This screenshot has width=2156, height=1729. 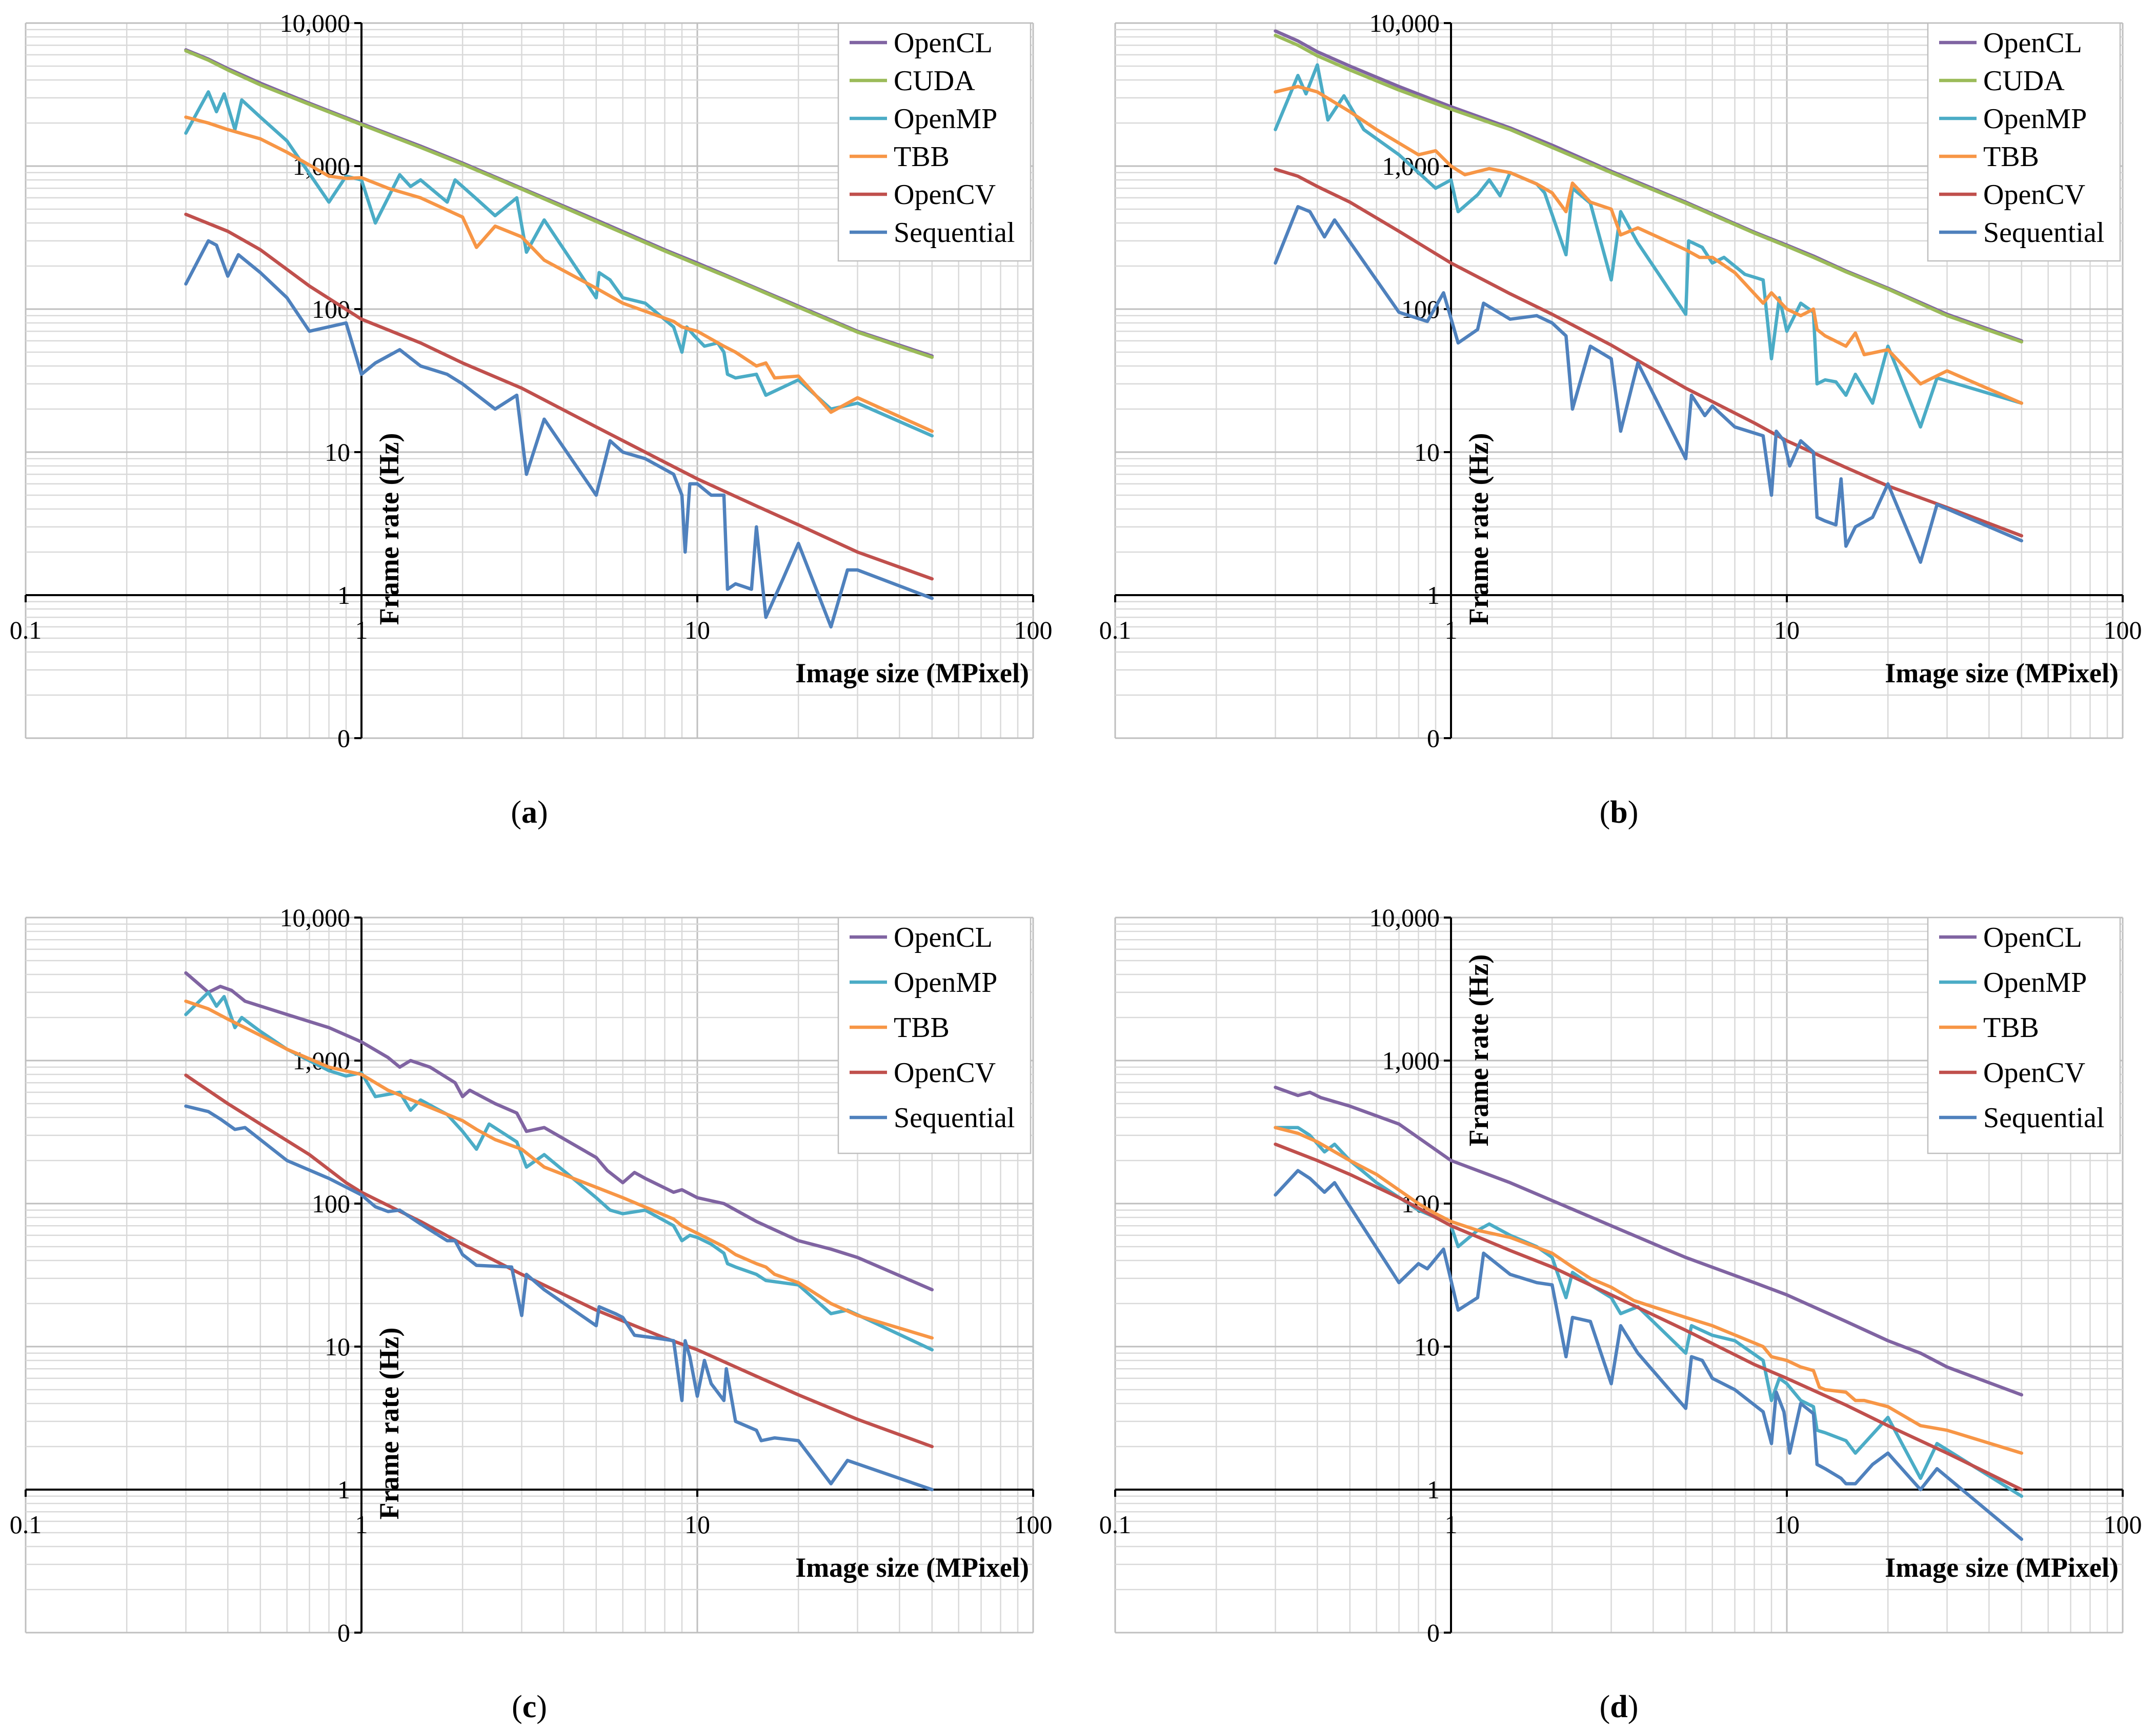 What do you see at coordinates (529, 812) in the screenshot?
I see `panel-caption: (a)` at bounding box center [529, 812].